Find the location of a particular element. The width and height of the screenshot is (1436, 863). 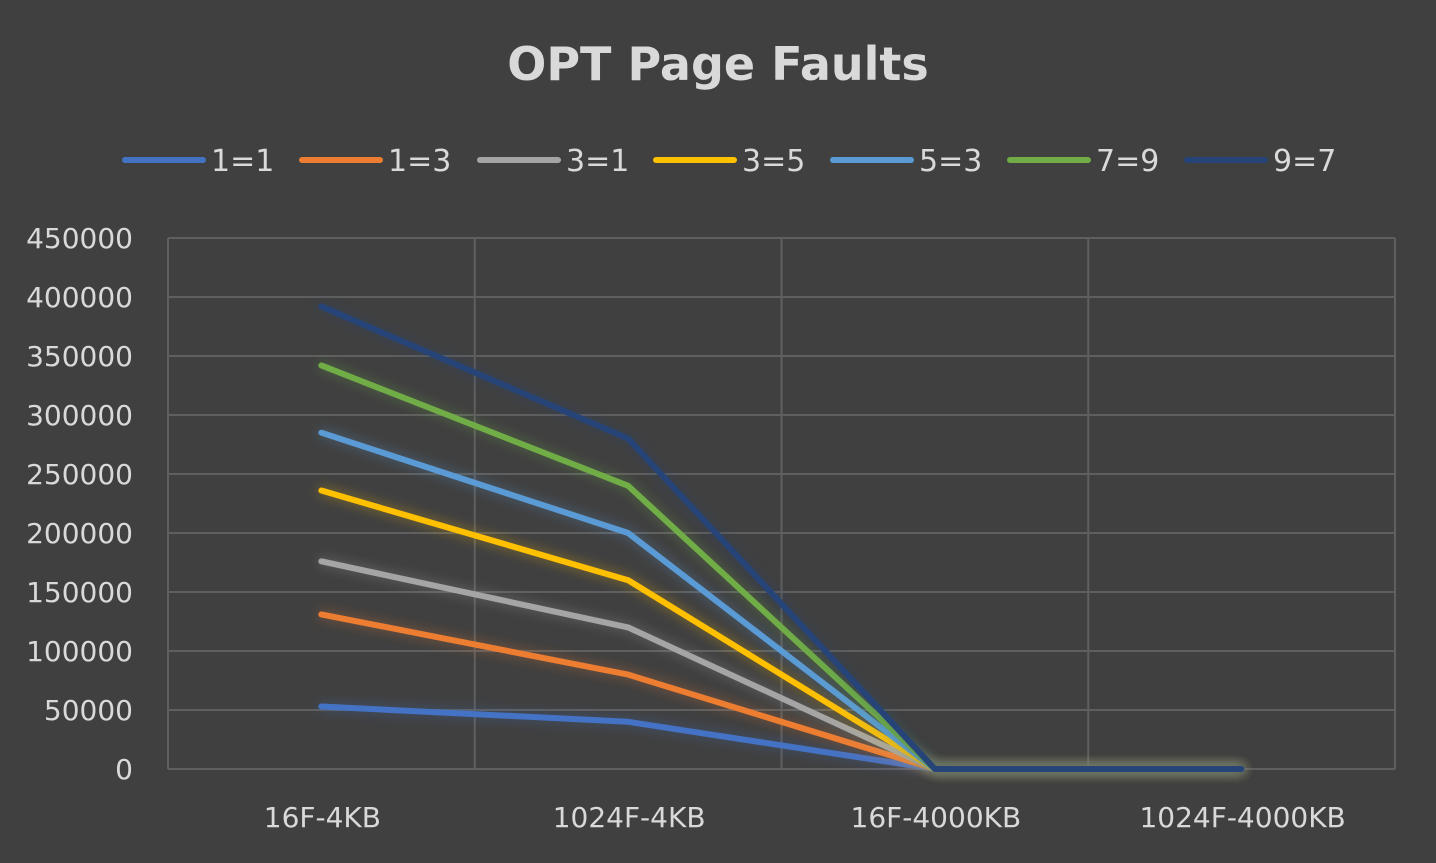

legend-item: 3=5 is located at coordinates (729, 161).